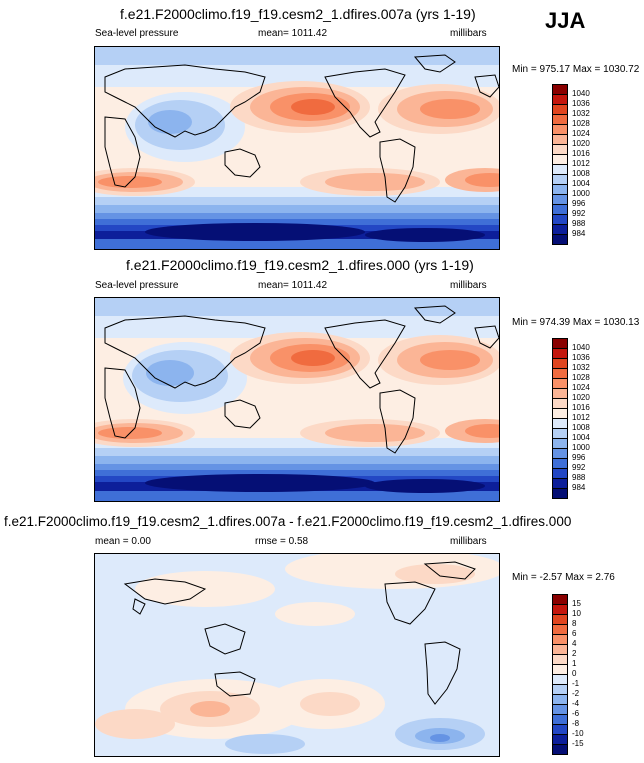 The width and height of the screenshot is (644, 763). Describe the element at coordinates (565, 20) in the screenshot. I see `season-label: JJA` at that location.